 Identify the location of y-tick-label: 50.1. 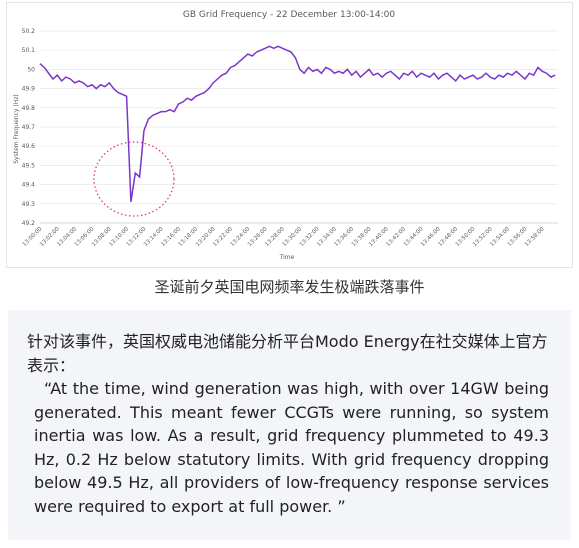
(29, 50).